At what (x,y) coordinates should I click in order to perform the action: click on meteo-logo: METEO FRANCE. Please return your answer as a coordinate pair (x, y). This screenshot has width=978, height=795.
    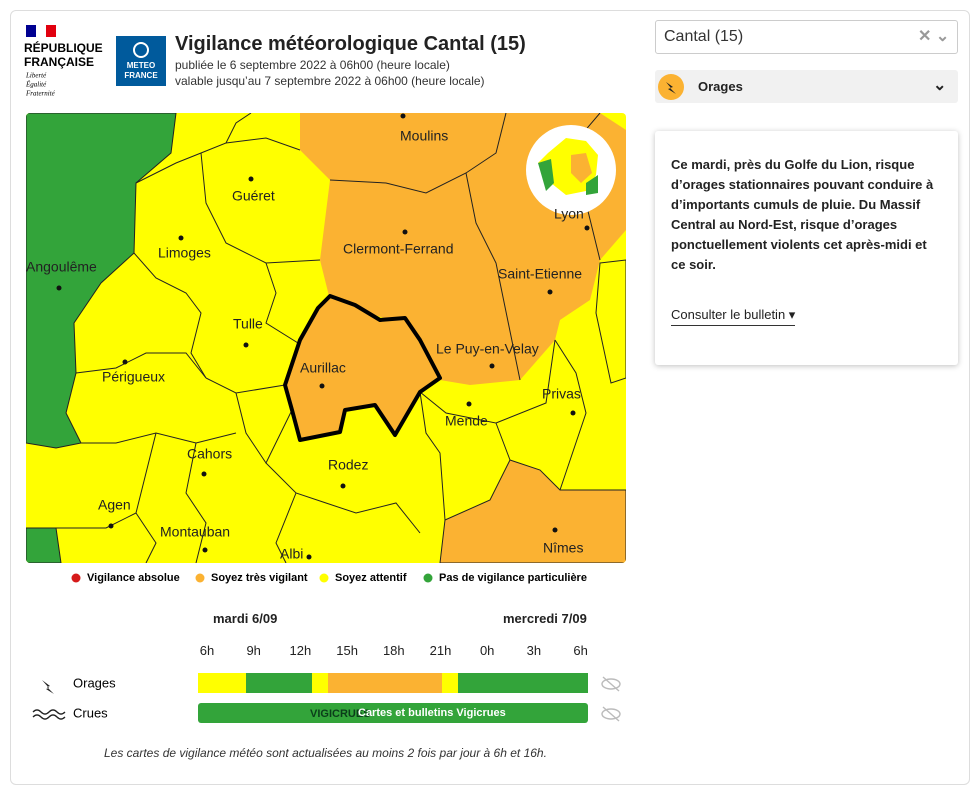
    Looking at the image, I should click on (141, 61).